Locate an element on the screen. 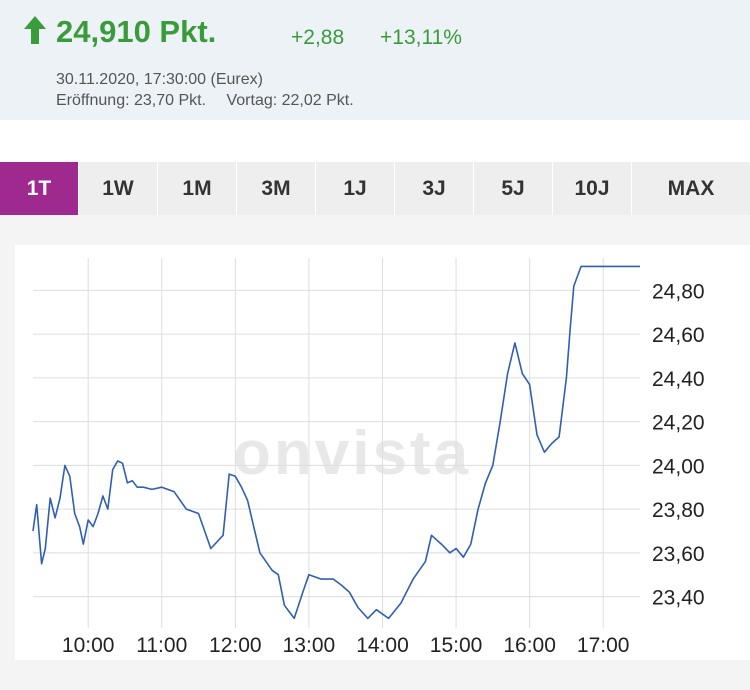 The height and width of the screenshot is (690, 750). timestamp: 30.11.2020, 17:30:00 (Eurex) is located at coordinates (159, 79).